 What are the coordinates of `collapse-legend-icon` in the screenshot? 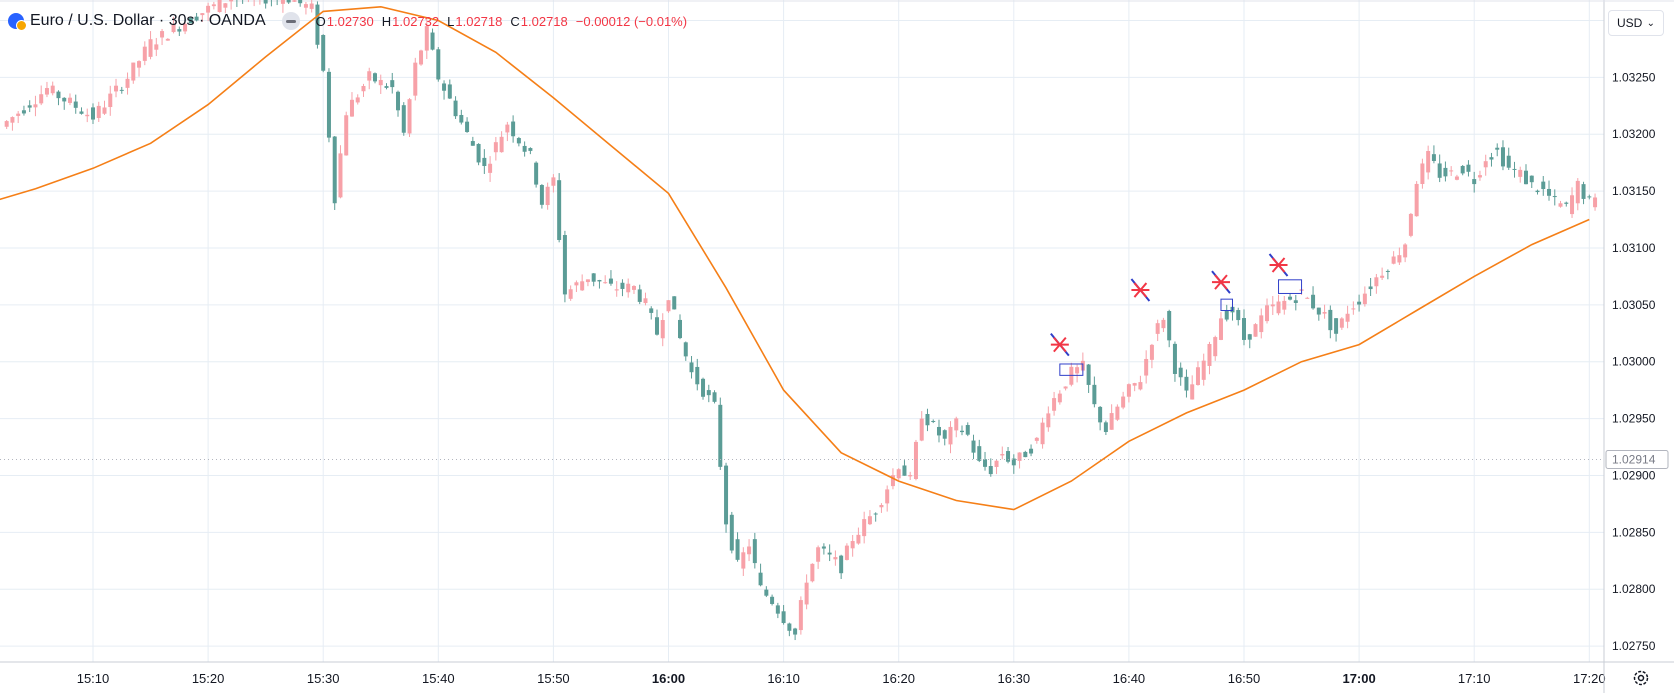 It's located at (290, 21).